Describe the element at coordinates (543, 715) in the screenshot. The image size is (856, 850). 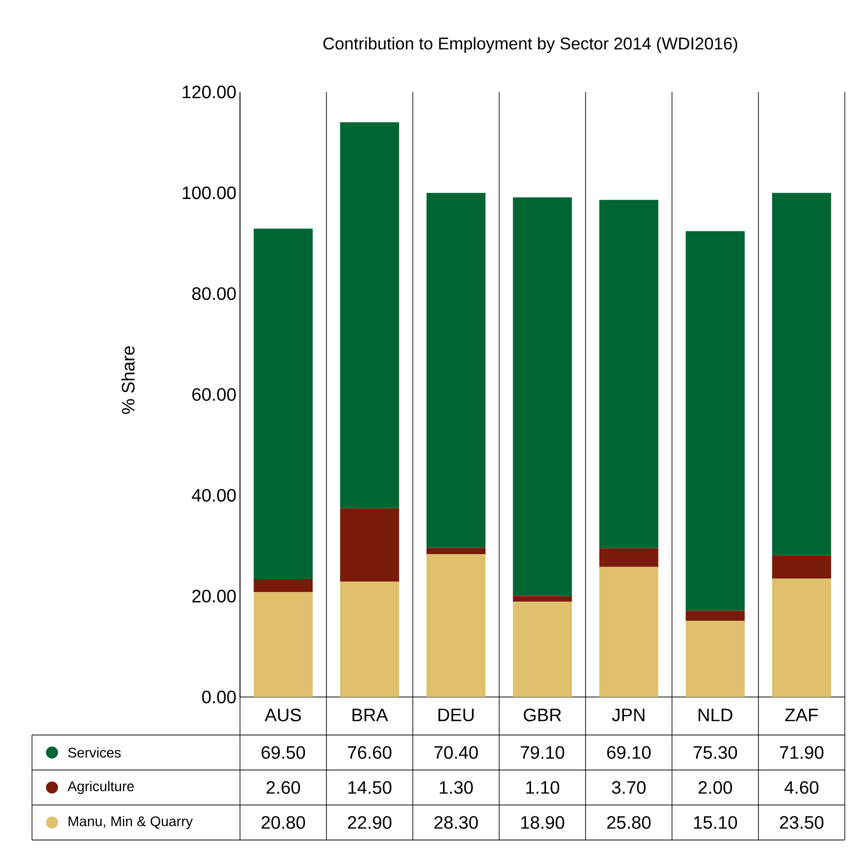
I see `x-tick-label: GBR` at that location.